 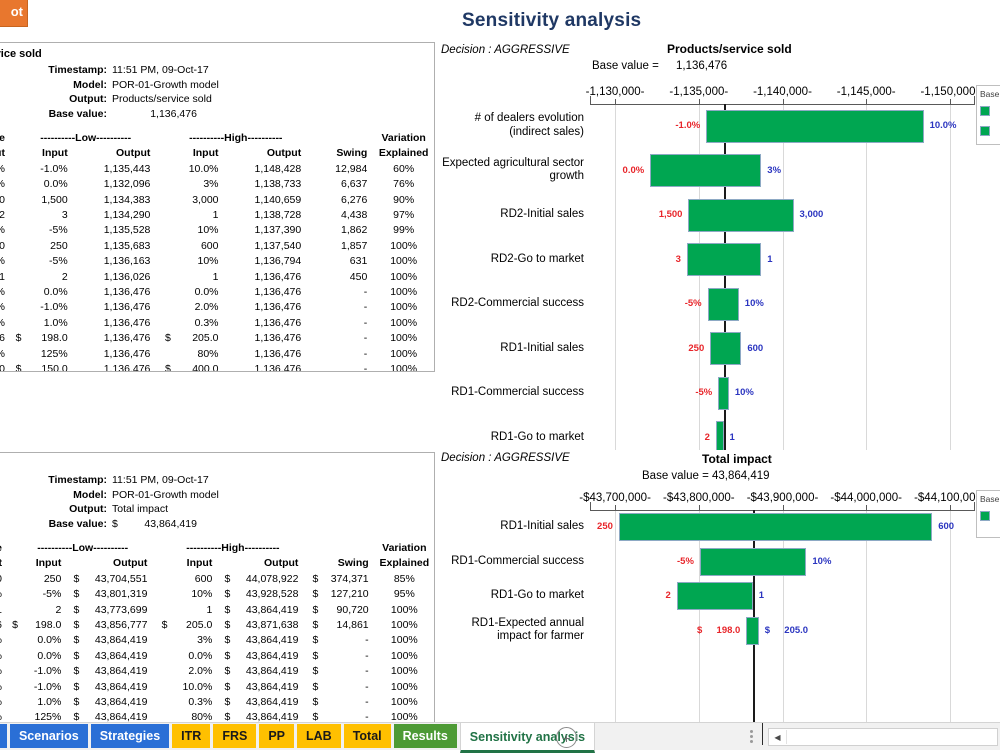 I want to click on sheet-tab-results: Results, so click(x=425, y=736).